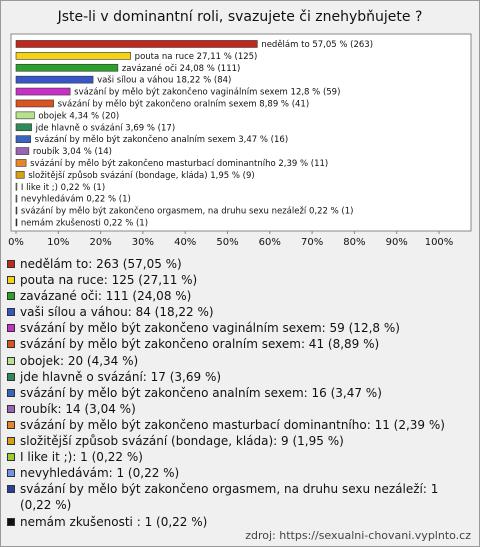  I want to click on legend-item: roubík: 14 (3,04 %), so click(238, 409).